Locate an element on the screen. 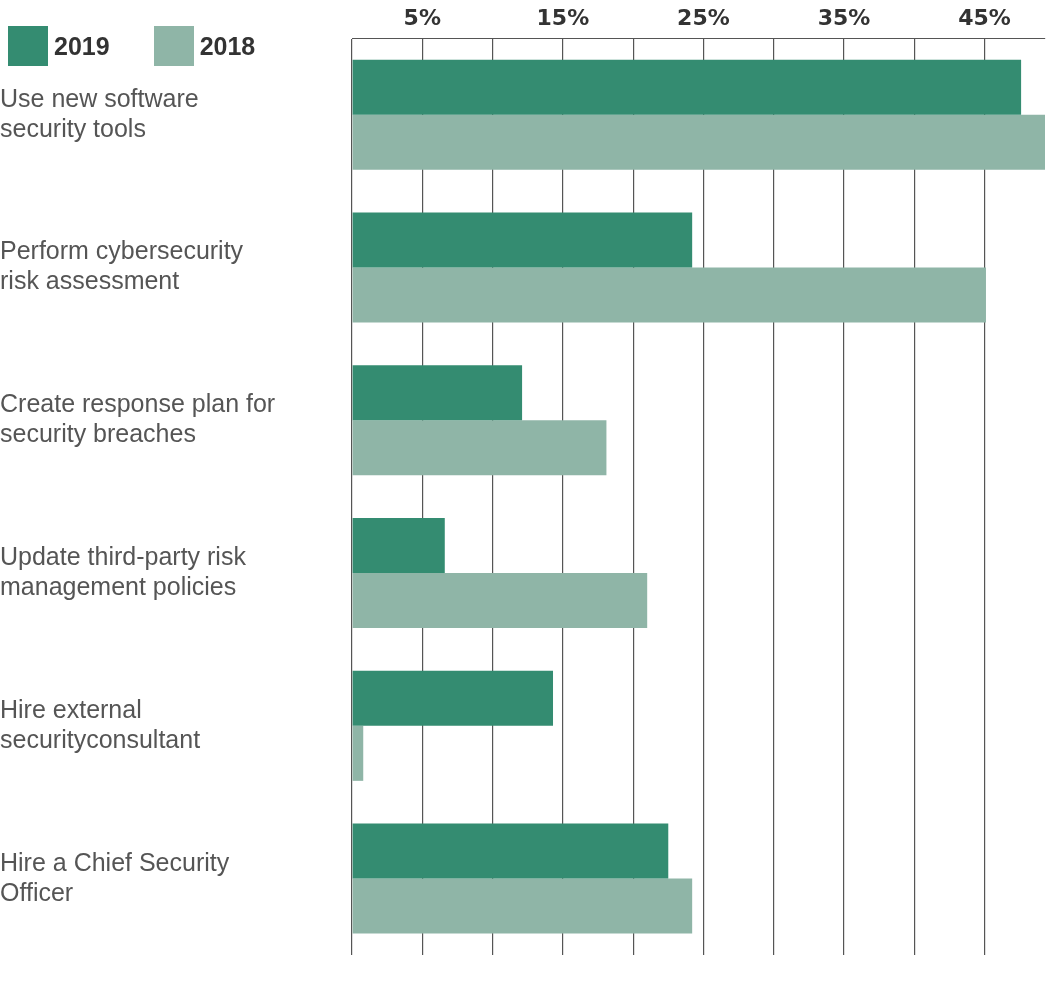 Image resolution: width=1046 pixels, height=993 pixels. y-tick-label: Perform cybersecurity risk assessment is located at coordinates (122, 265).